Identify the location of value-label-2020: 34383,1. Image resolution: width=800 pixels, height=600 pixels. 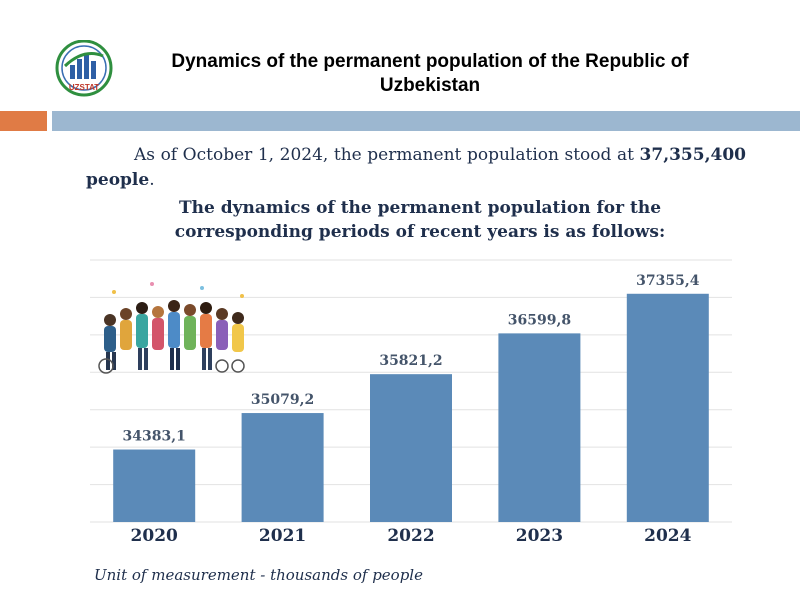
(154, 437).